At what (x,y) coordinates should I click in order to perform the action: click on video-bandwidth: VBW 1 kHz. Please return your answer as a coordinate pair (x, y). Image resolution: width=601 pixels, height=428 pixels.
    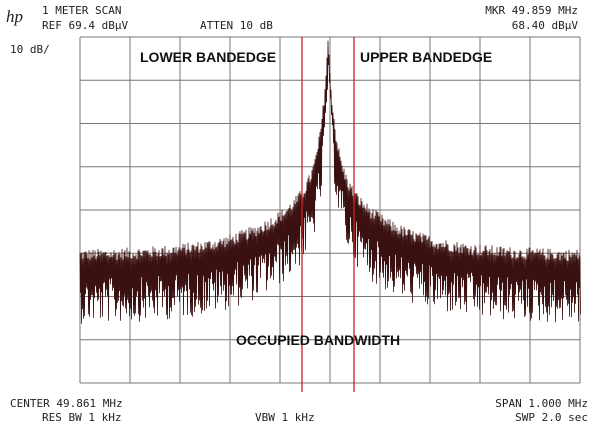
    Looking at the image, I should click on (285, 417).